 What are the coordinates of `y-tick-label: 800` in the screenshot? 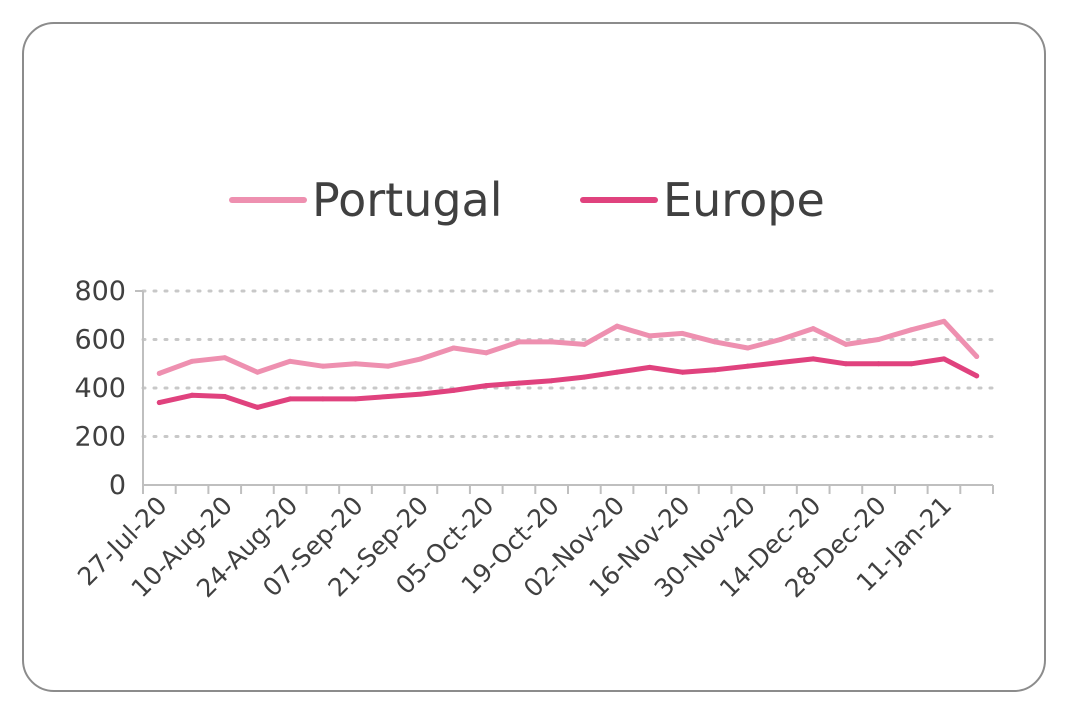 It's located at (100, 291).